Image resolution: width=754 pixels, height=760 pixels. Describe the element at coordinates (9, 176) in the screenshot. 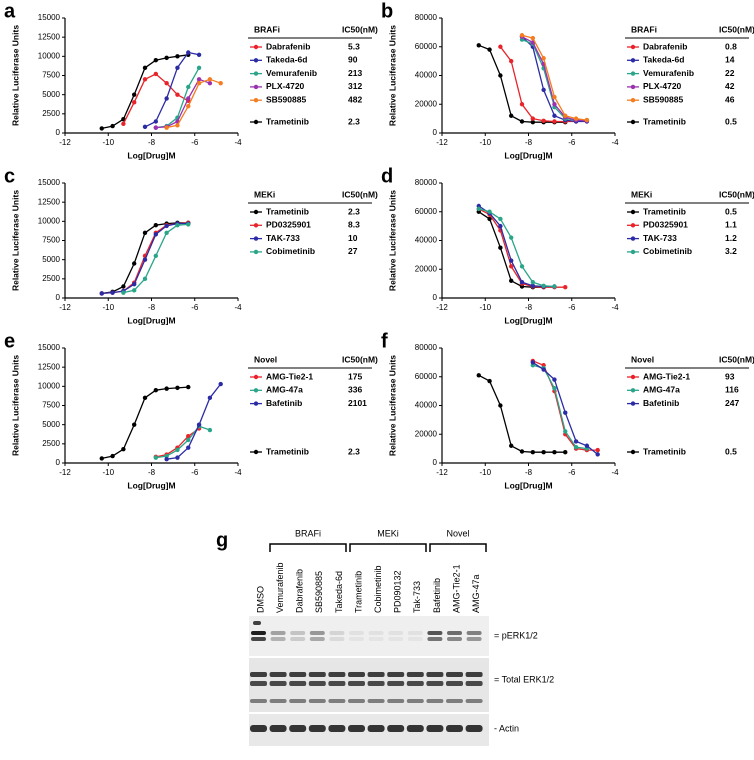

I see `panel-label: c` at that location.